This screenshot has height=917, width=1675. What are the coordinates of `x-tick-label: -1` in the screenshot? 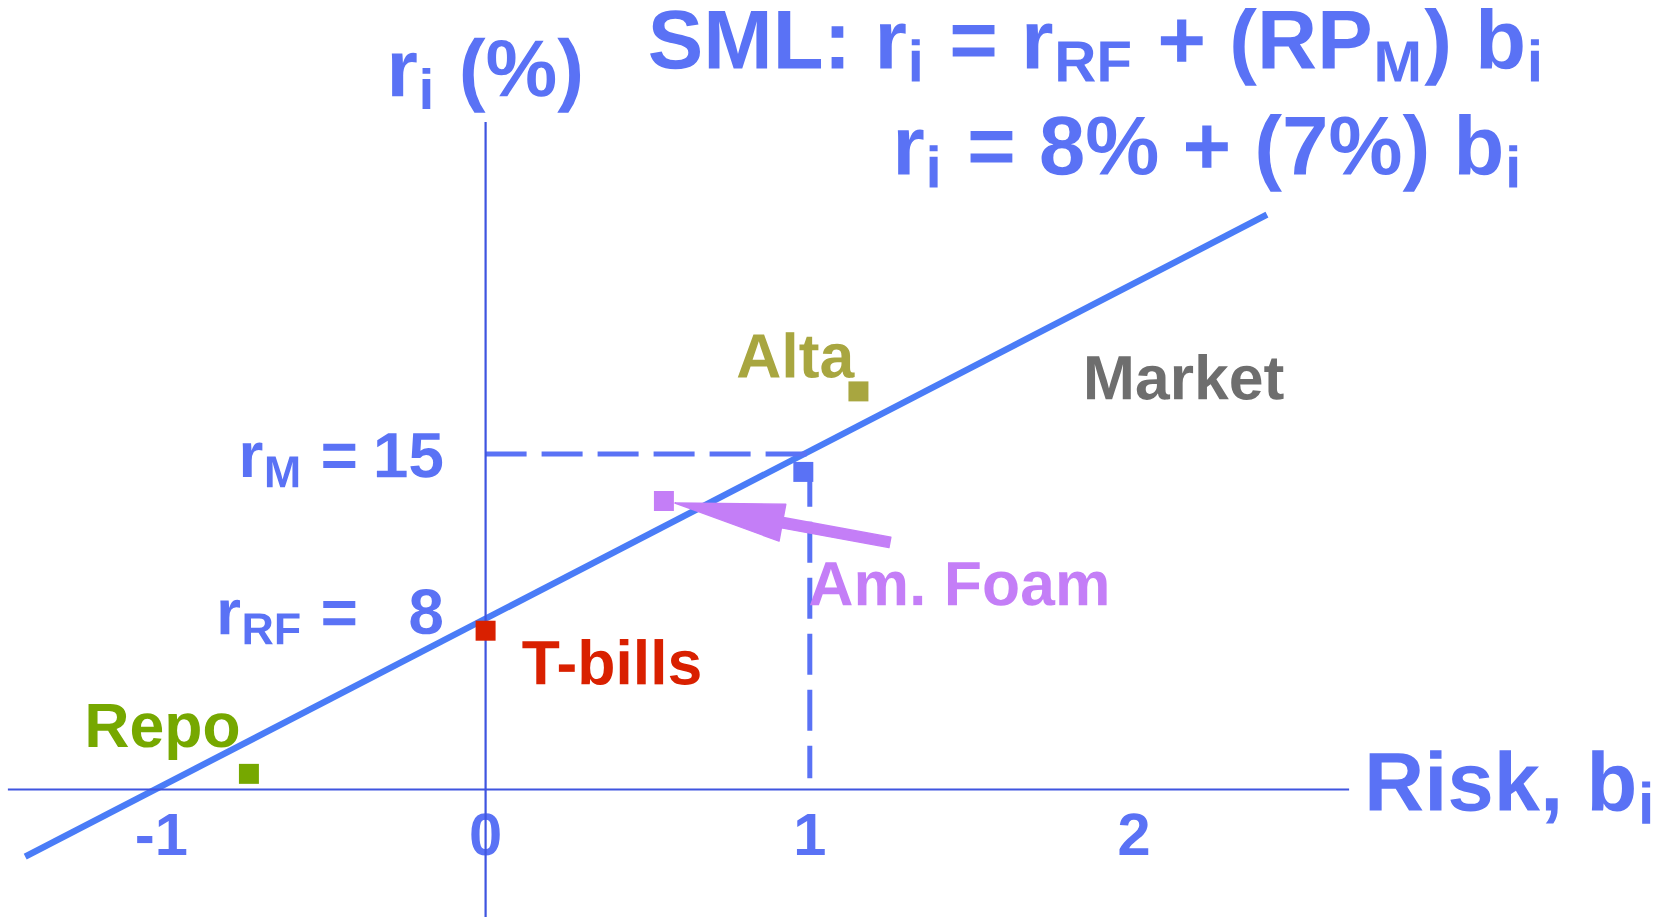 It's located at (162, 834).